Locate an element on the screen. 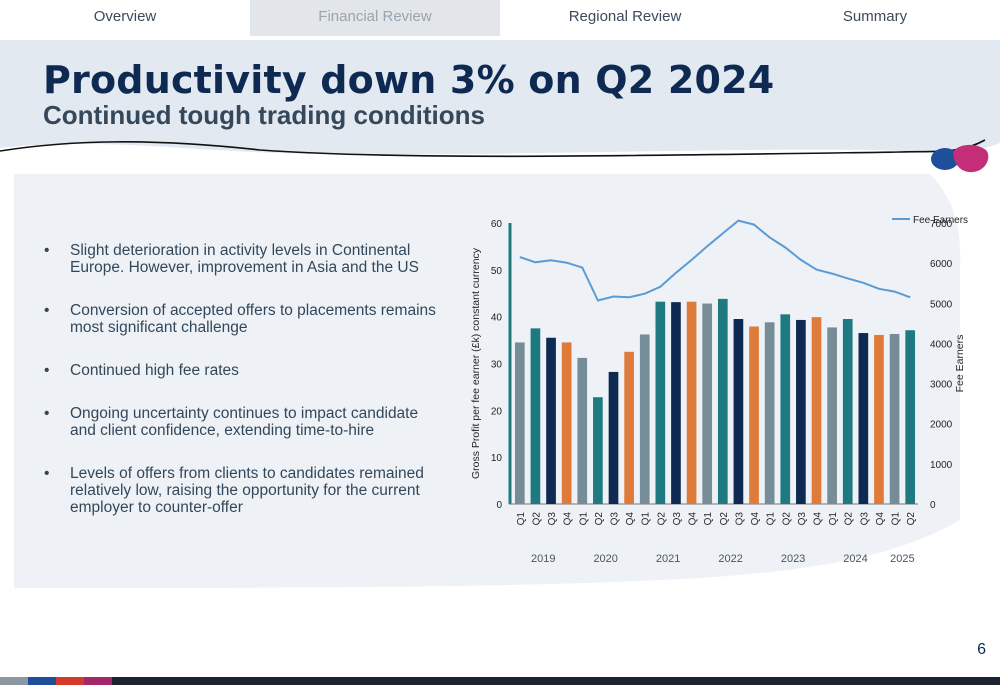  y-tick-label: 40 is located at coordinates (497, 318).